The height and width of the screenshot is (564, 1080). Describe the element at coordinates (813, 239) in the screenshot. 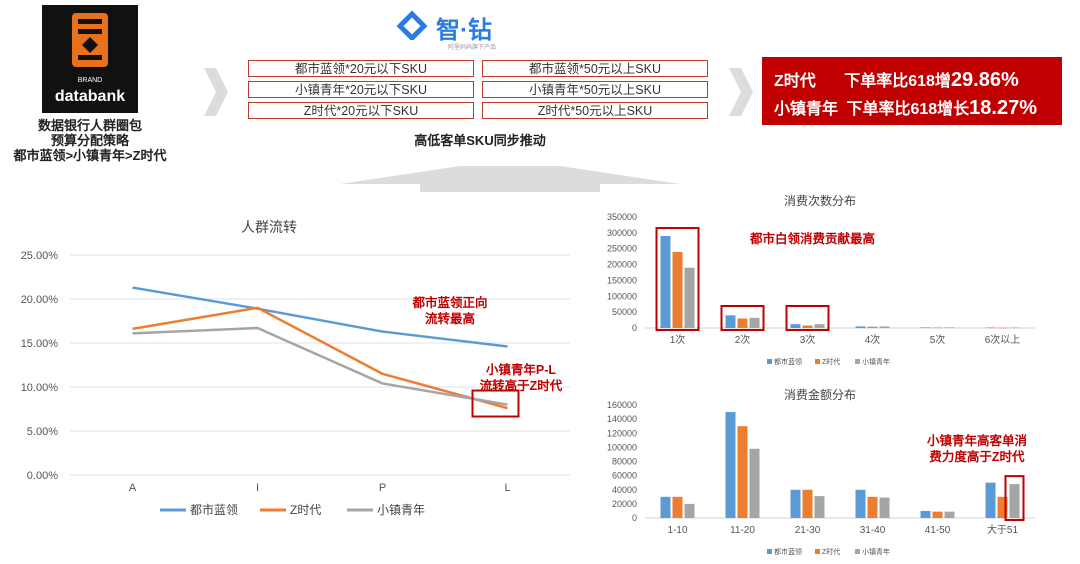

I see `annotation-bar1: 都市白领消费贡献最高` at that location.